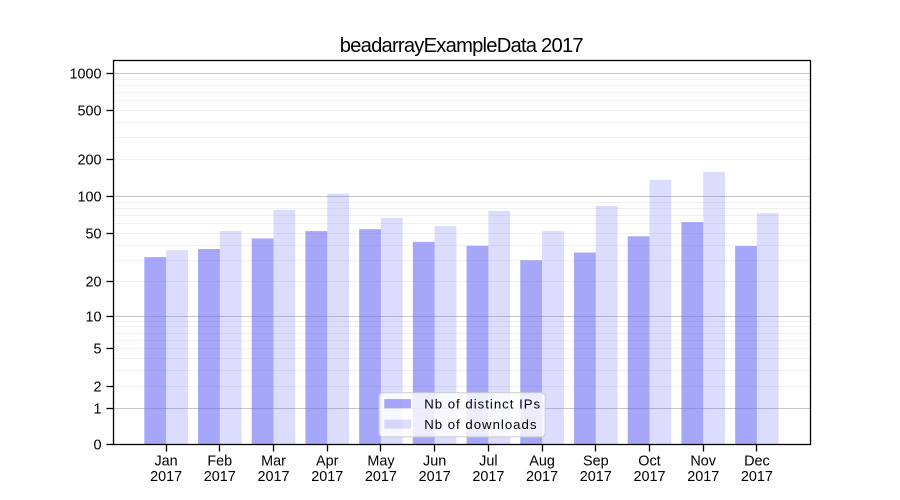 This screenshot has width=900, height=500. What do you see at coordinates (97, 446) in the screenshot?
I see `svg-text: 0` at bounding box center [97, 446].